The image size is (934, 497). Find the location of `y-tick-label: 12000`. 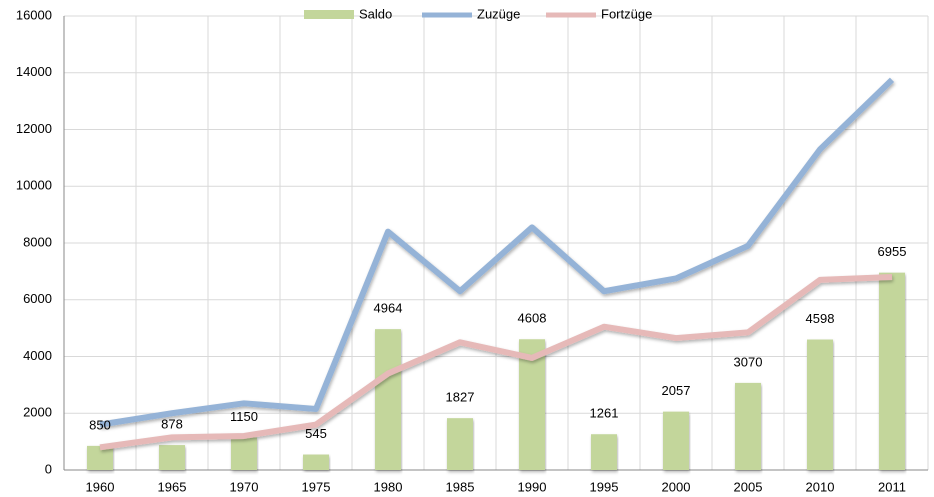

y-tick-label: 12000 is located at coordinates (34, 128).